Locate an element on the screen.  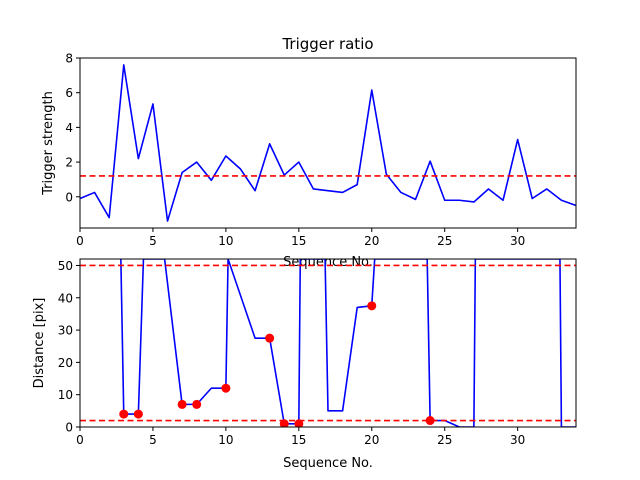
bottom-y-axis-label: Distance [pix] is located at coordinates (39, 343).